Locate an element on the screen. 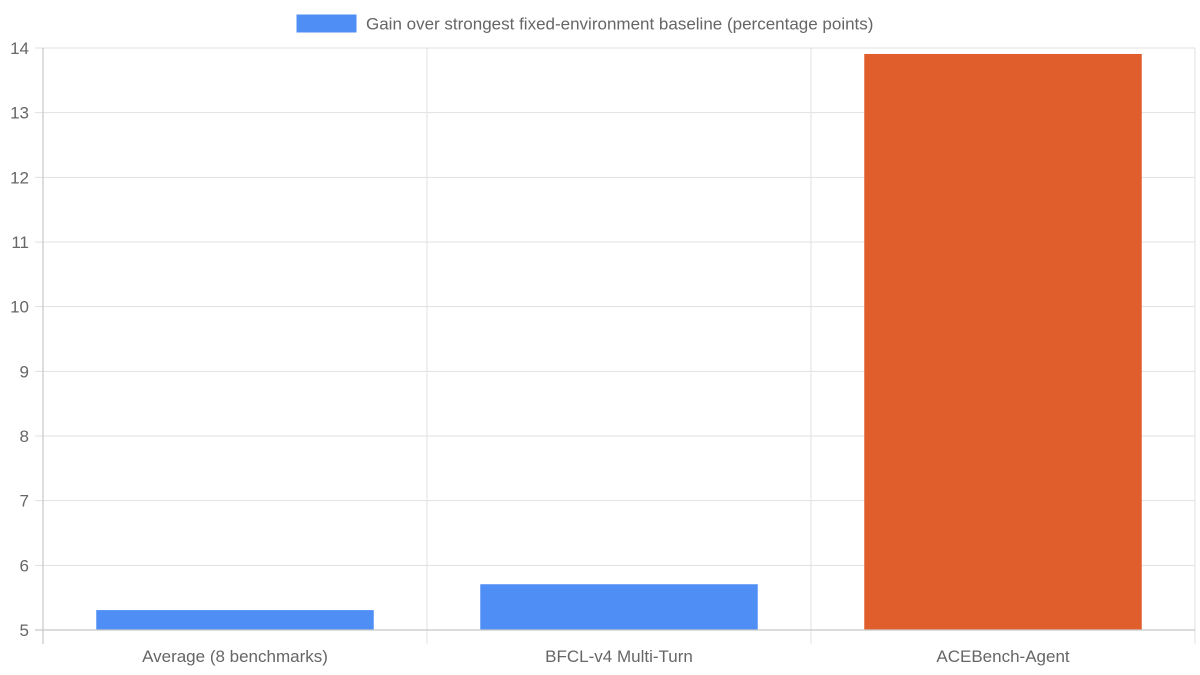  y-tick-label: 7 is located at coordinates (24, 501).